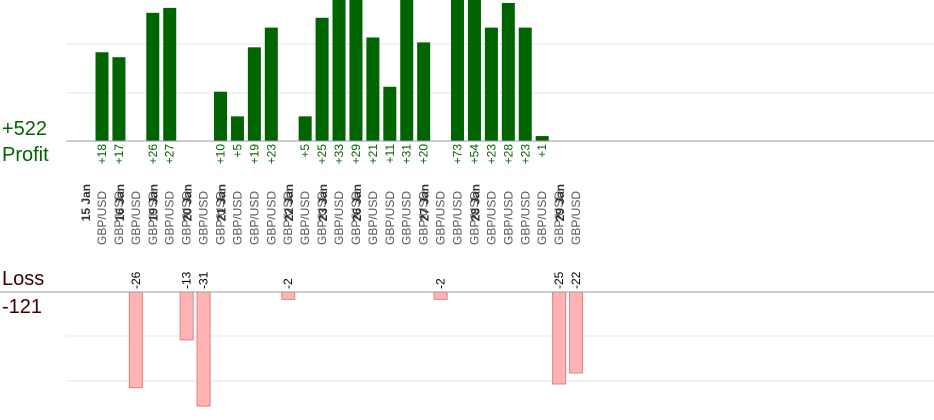  I want to click on profit-label: Profit, so click(25, 155).